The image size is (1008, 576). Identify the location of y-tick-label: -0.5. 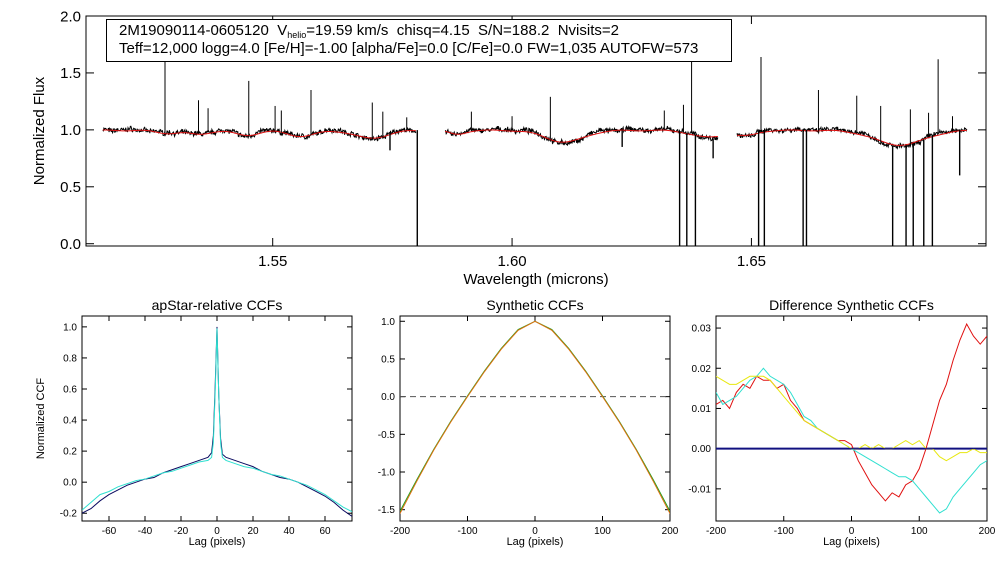
(387, 435).